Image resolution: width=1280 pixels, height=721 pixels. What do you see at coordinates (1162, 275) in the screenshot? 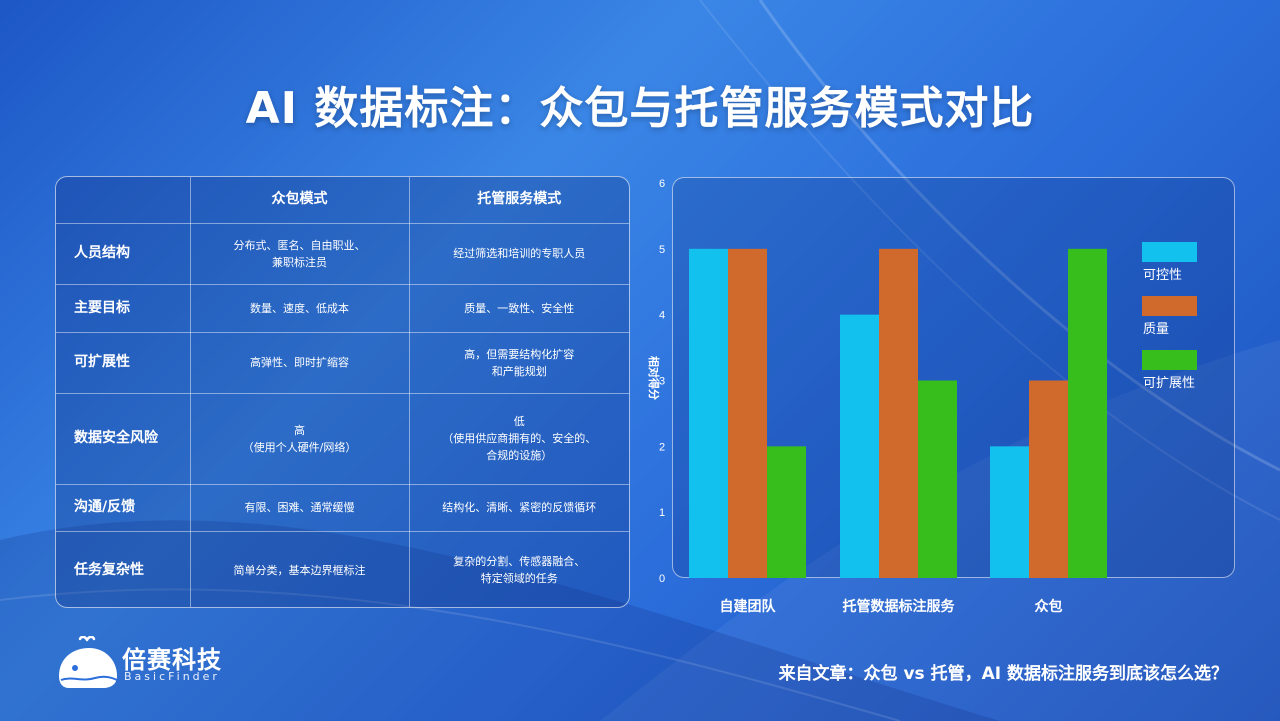
I see `legend-label: 可控性` at bounding box center [1162, 275].